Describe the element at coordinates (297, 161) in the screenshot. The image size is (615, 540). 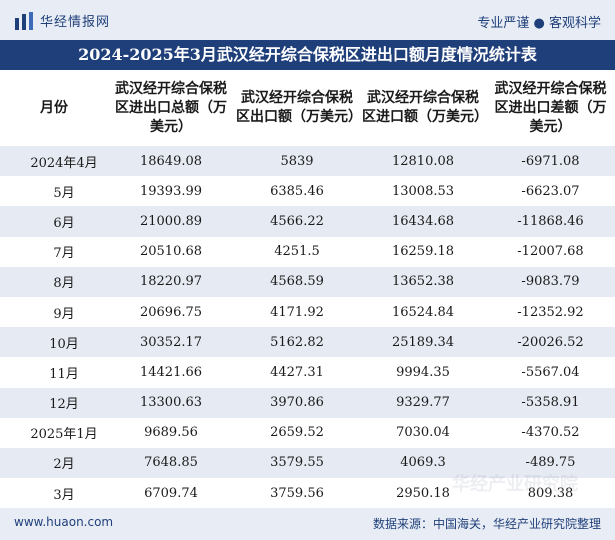
I see `cell-export: 5839` at that location.